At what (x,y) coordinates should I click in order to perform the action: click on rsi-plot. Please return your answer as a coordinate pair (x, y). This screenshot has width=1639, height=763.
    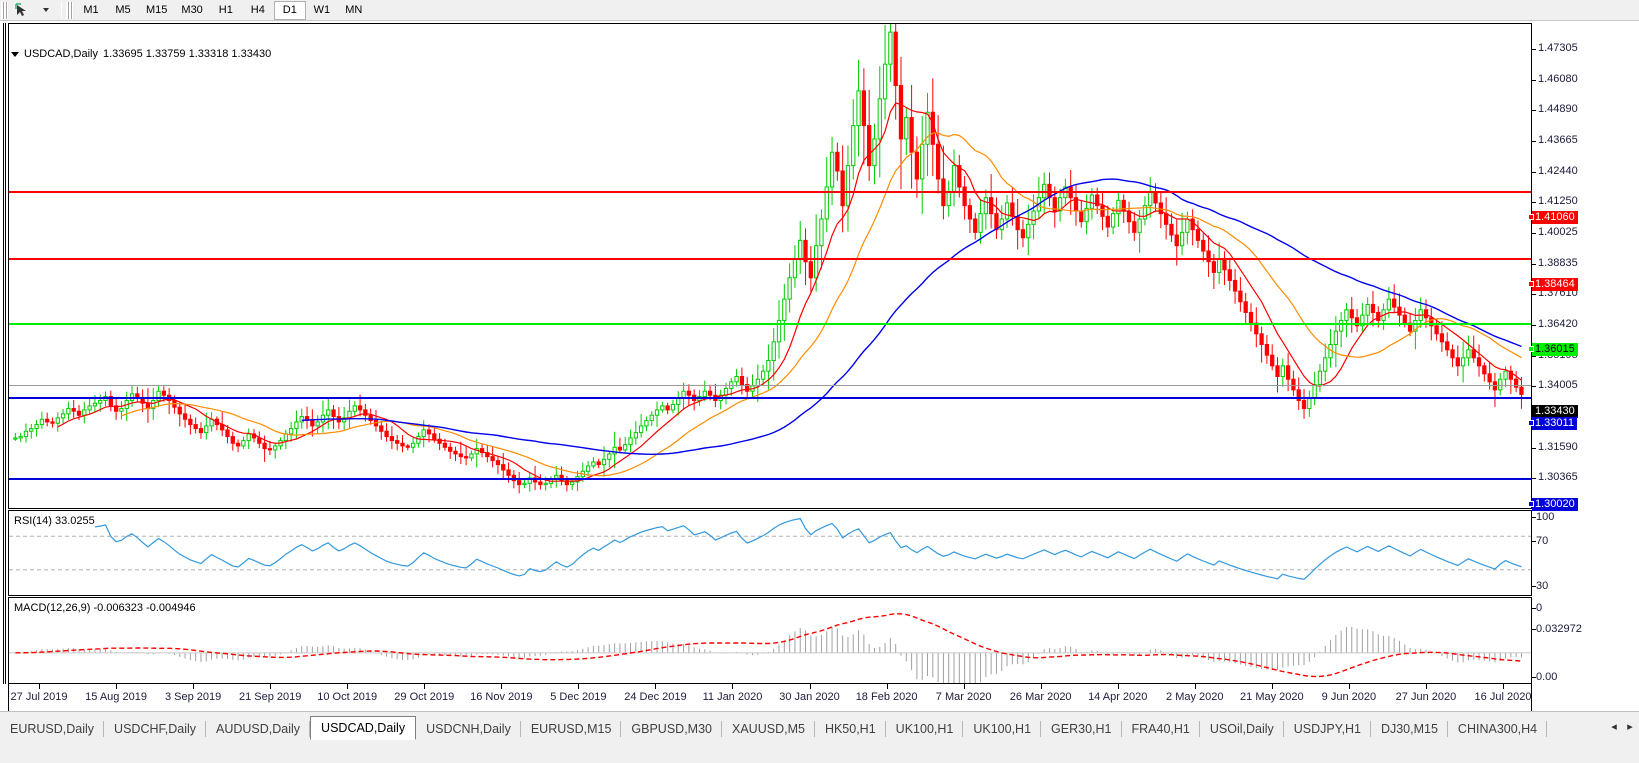
    Looking at the image, I should click on (770, 548).